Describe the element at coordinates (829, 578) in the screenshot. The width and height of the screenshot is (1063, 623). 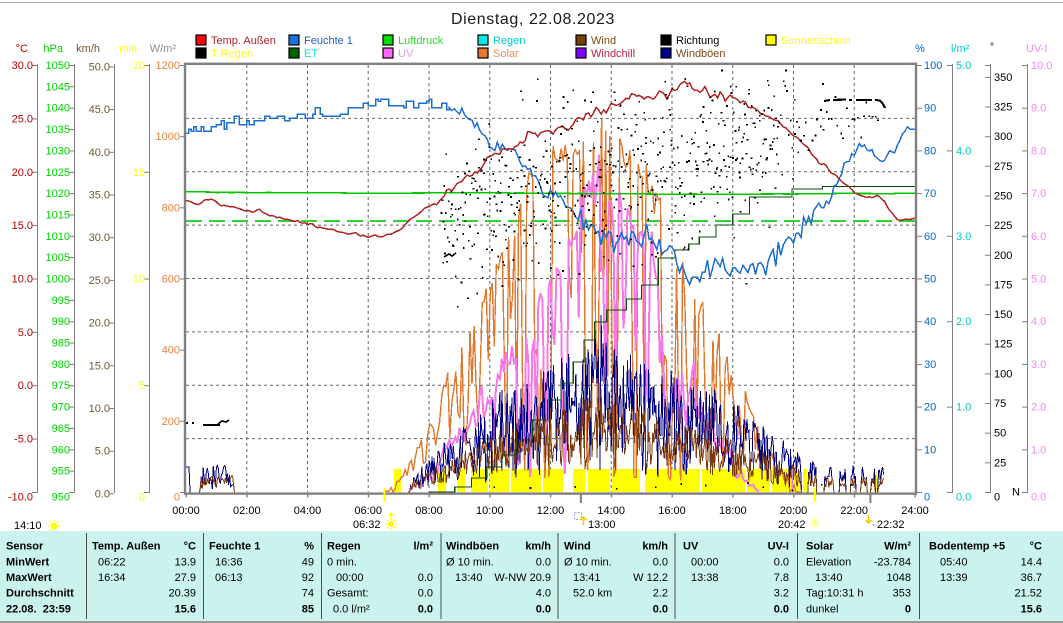
I see `svg-text: 13:40` at that location.